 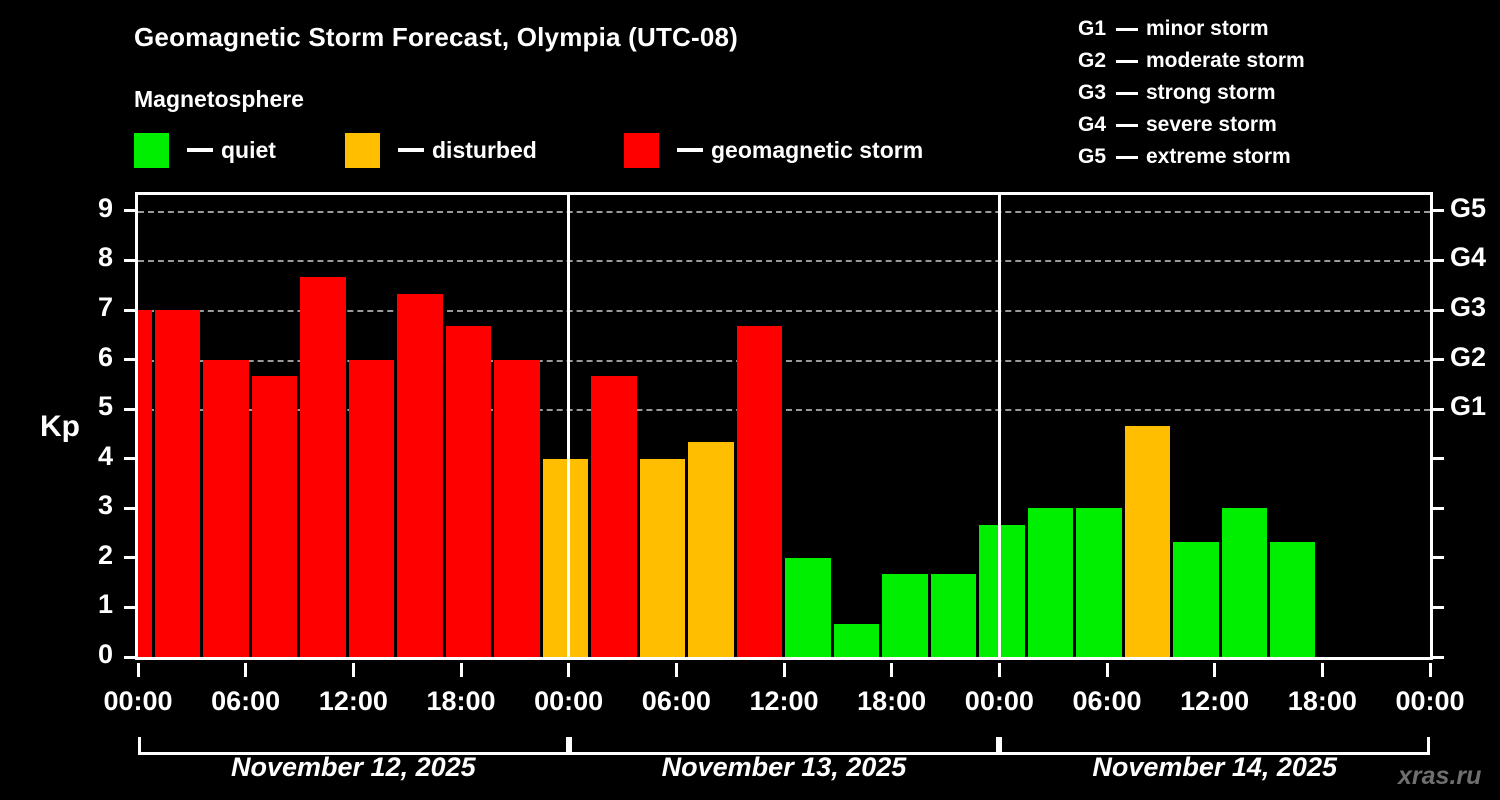 I want to click on legend-dash-icon, so click(x=690, y=150).